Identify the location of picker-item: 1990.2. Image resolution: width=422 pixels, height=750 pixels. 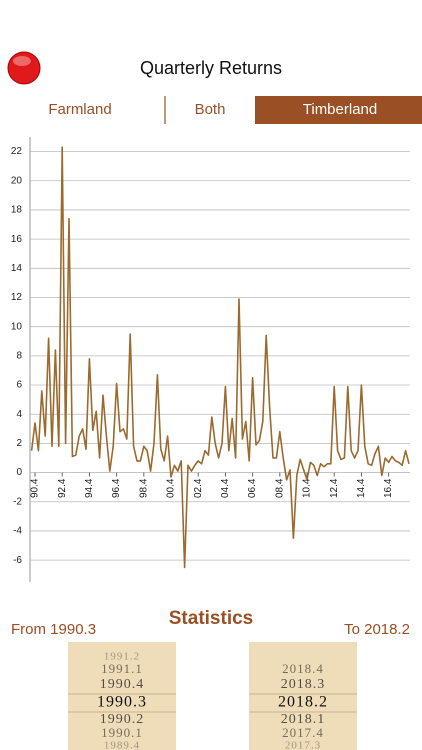
(122, 719).